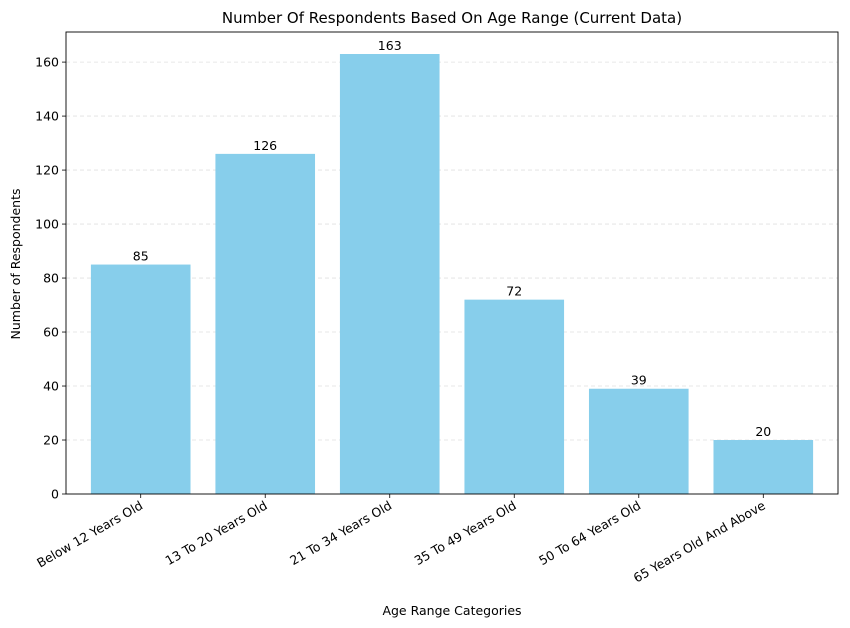 The height and width of the screenshot is (628, 850). What do you see at coordinates (51, 332) in the screenshot?
I see `y-tick-label: 60` at bounding box center [51, 332].